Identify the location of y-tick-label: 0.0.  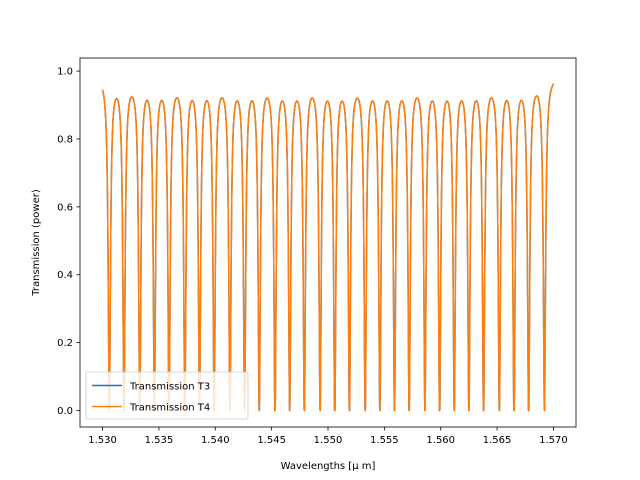
(65, 411).